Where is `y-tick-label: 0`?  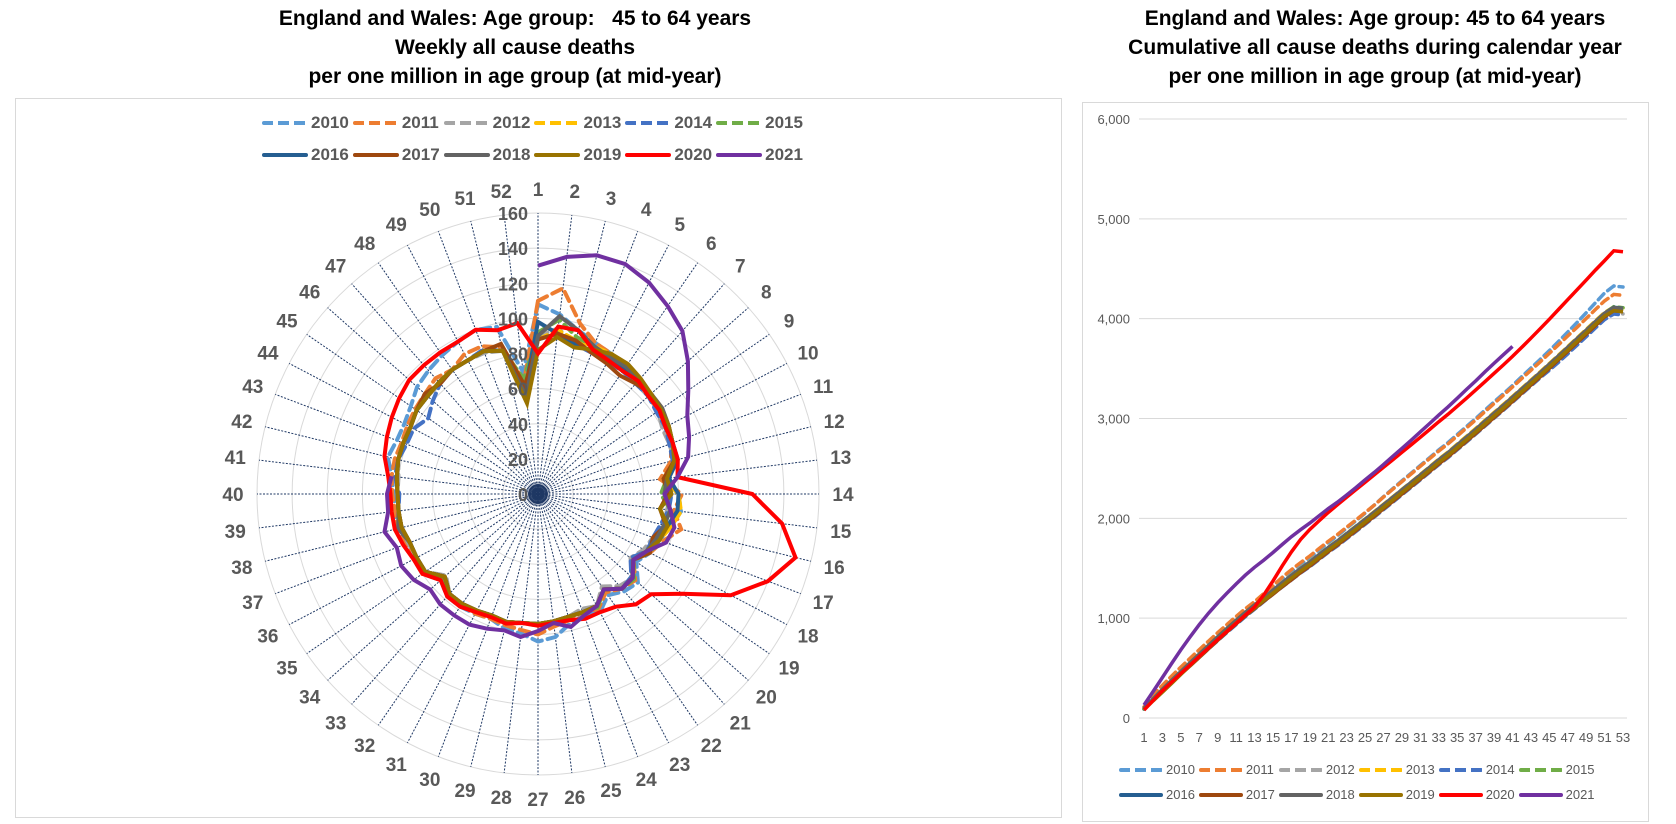
y-tick-label: 0 is located at coordinates (1126, 718).